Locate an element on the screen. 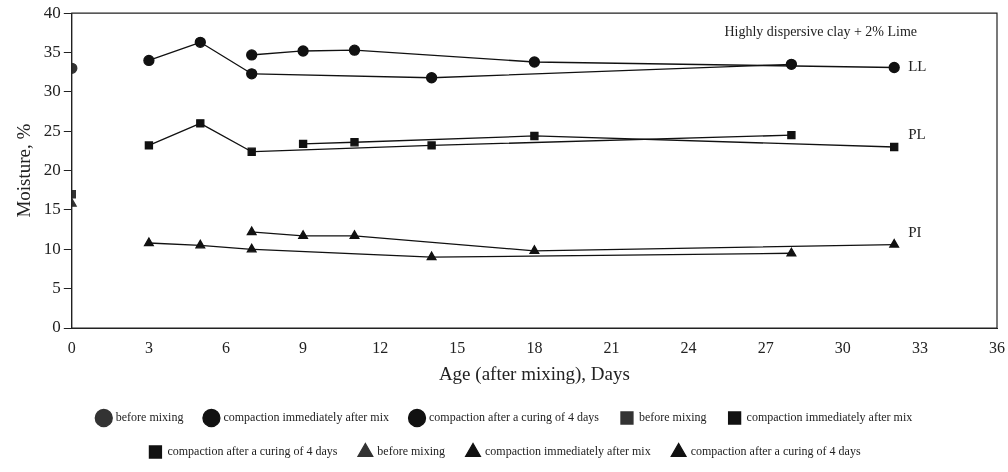 This screenshot has height=472, width=1008. y-tick-label: 20 is located at coordinates (52, 170).